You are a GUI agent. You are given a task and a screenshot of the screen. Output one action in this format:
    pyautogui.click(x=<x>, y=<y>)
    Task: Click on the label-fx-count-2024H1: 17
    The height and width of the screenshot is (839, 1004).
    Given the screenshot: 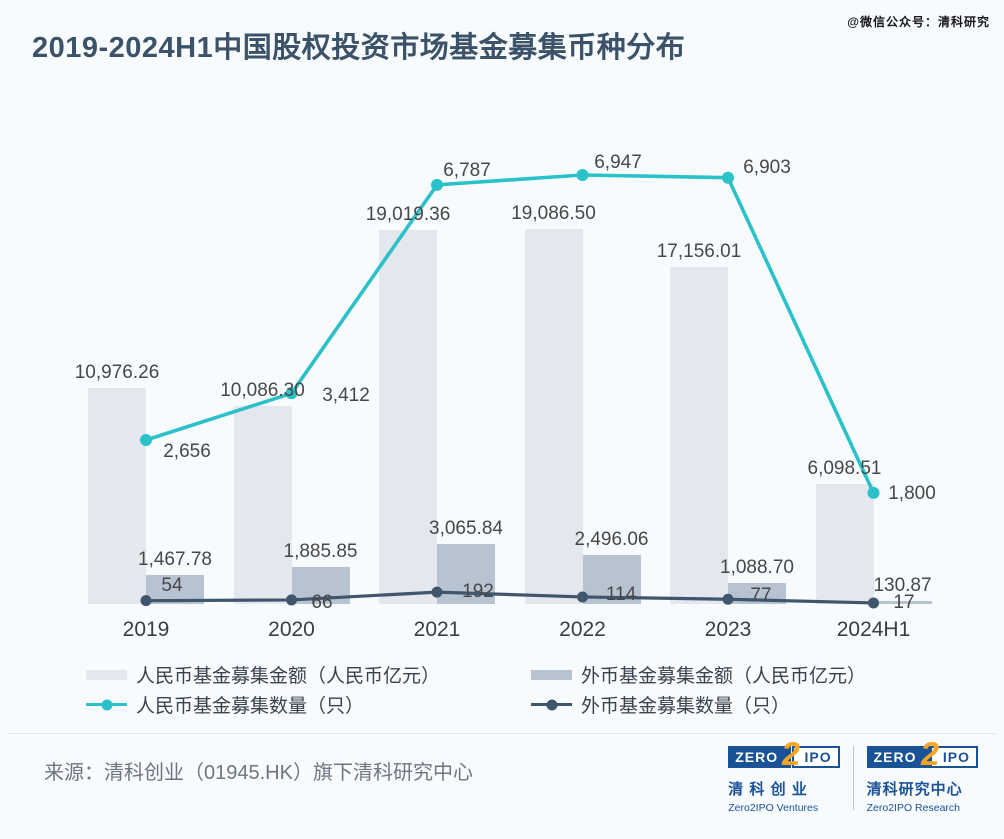 What is the action you would take?
    pyautogui.click(x=904, y=602)
    